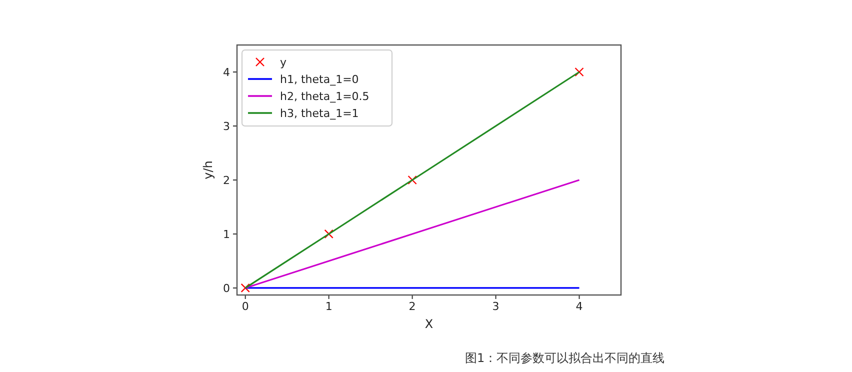 This screenshot has width=852, height=372. I want to click on x-tick-label: 4, so click(579, 306).